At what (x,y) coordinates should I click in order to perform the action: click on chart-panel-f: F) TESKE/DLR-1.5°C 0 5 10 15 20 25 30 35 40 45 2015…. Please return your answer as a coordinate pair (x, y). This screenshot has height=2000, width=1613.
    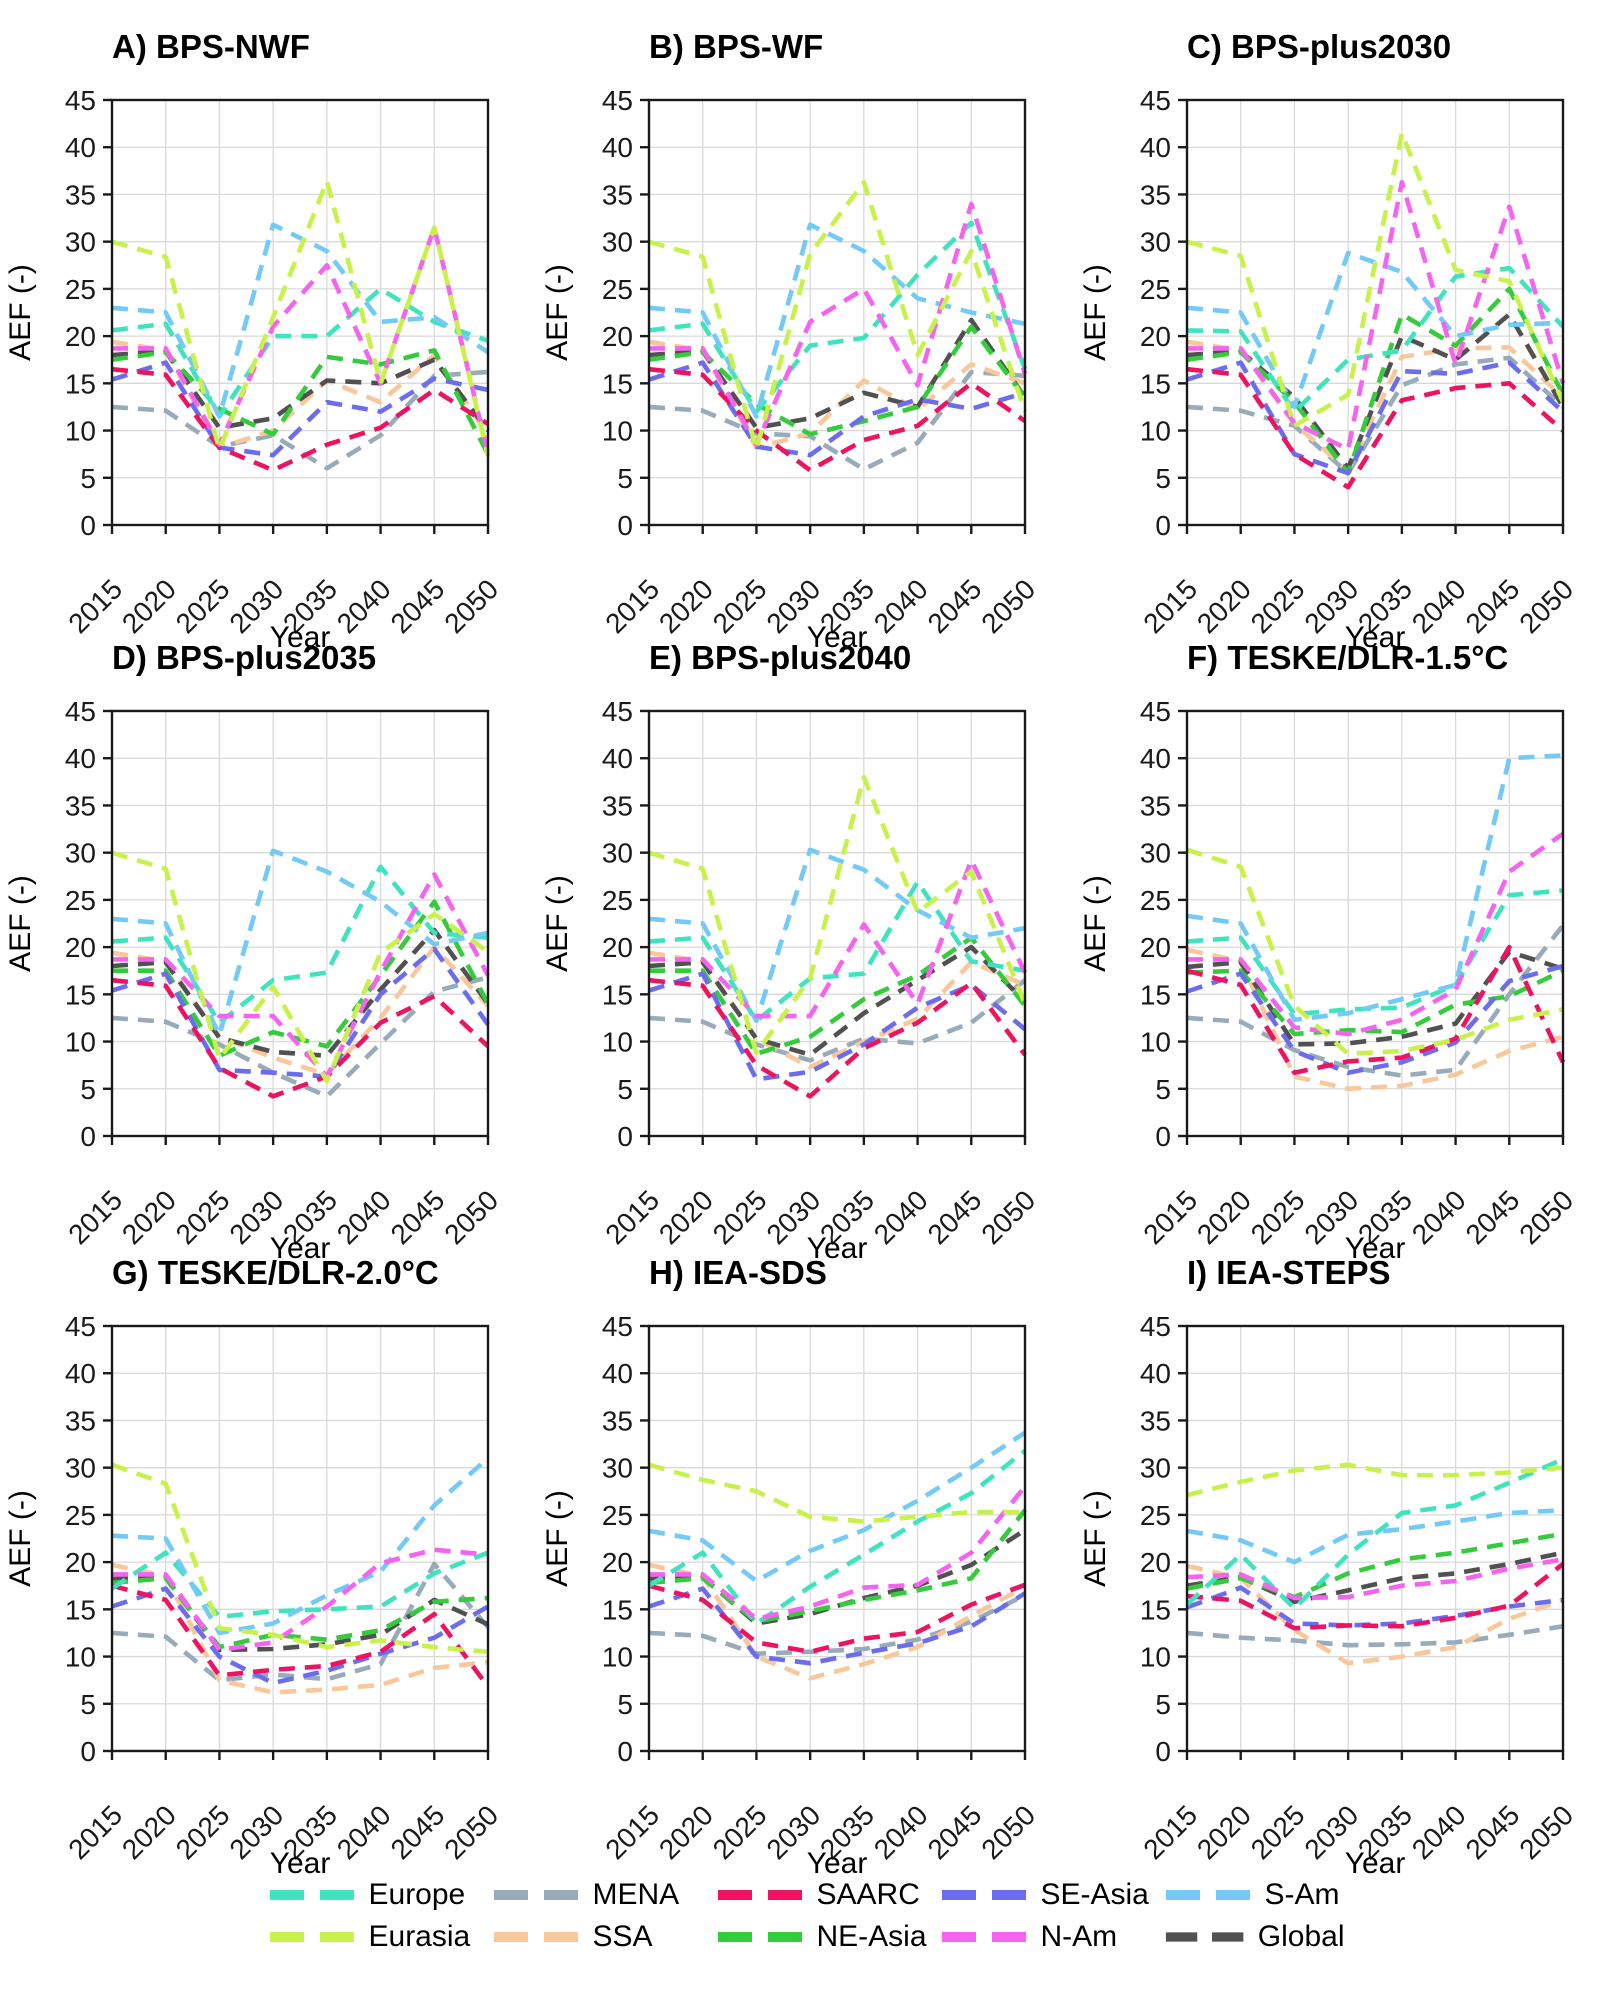
    Looking at the image, I should click on (1344, 945).